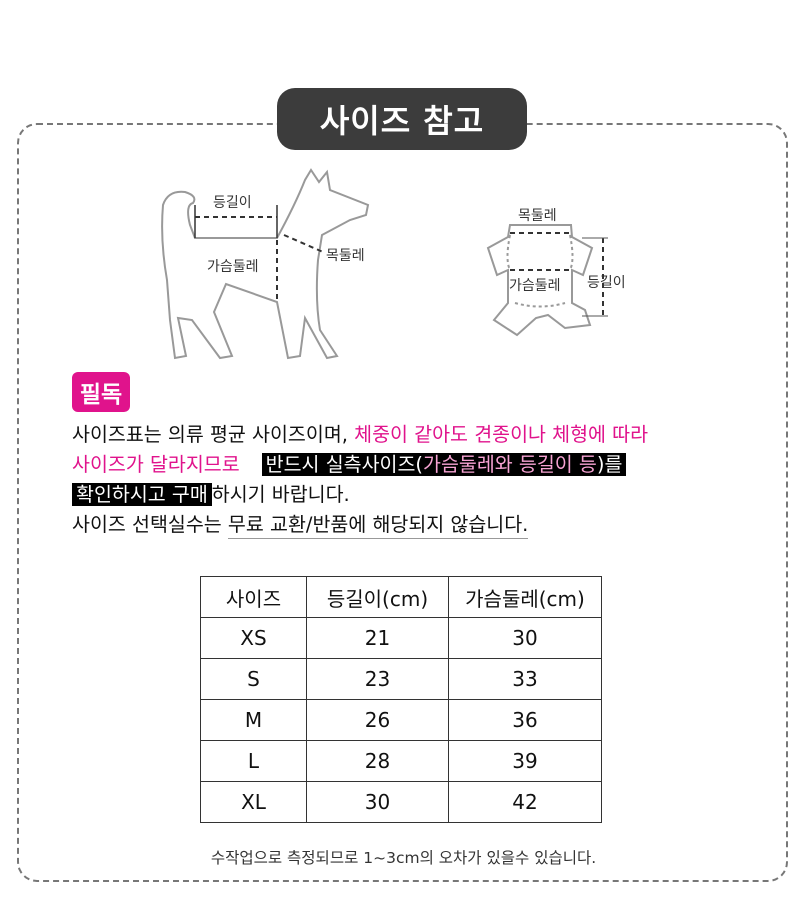  I want to click on dog-neck-label: 목둘레, so click(345, 256).